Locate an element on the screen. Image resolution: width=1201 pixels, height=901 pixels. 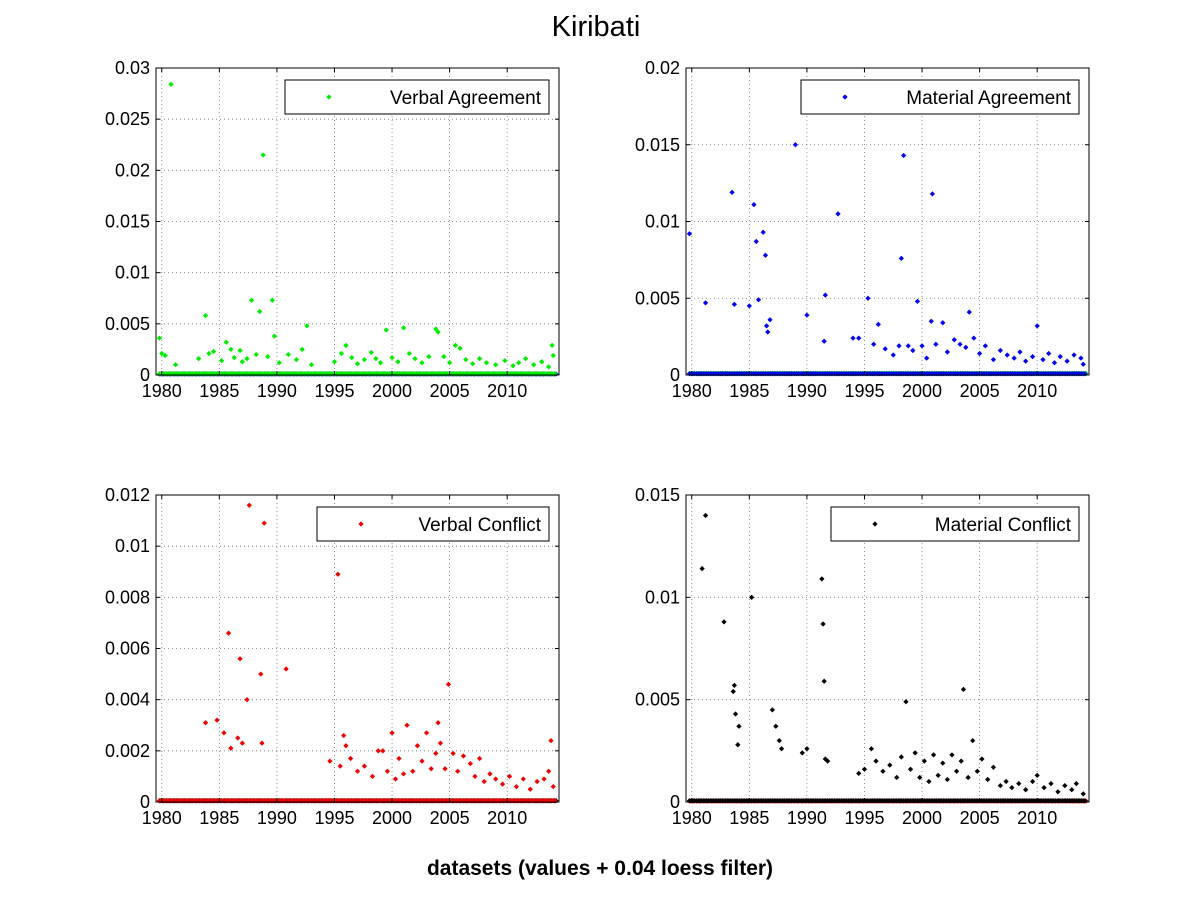
y-tick-label: 0.006 is located at coordinates (127, 649).